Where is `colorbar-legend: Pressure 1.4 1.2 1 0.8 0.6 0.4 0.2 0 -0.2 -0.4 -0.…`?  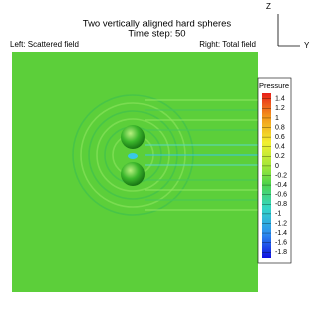
colorbar-legend: Pressure 1.4 1.2 1 0.8 0.6 0.4 0.2 0 -0.2 -0.4 -0.… is located at coordinates (274, 170).